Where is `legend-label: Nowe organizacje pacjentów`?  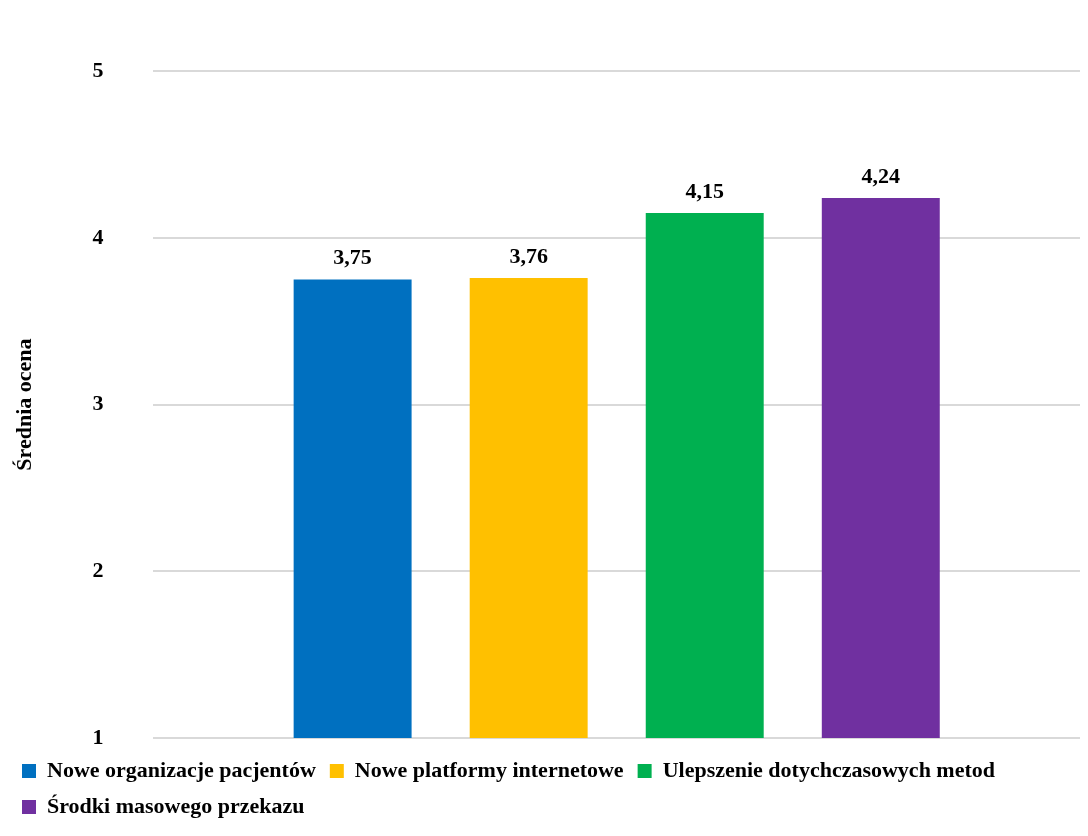 legend-label: Nowe organizacje pacjentów is located at coordinates (181, 769).